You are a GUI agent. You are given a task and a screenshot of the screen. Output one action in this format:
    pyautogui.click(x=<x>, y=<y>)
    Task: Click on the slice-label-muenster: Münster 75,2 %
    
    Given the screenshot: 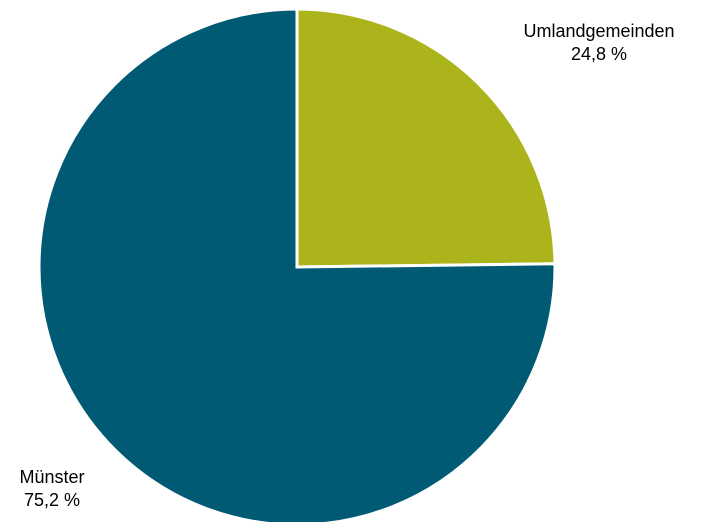 What is the action you would take?
    pyautogui.click(x=52, y=489)
    